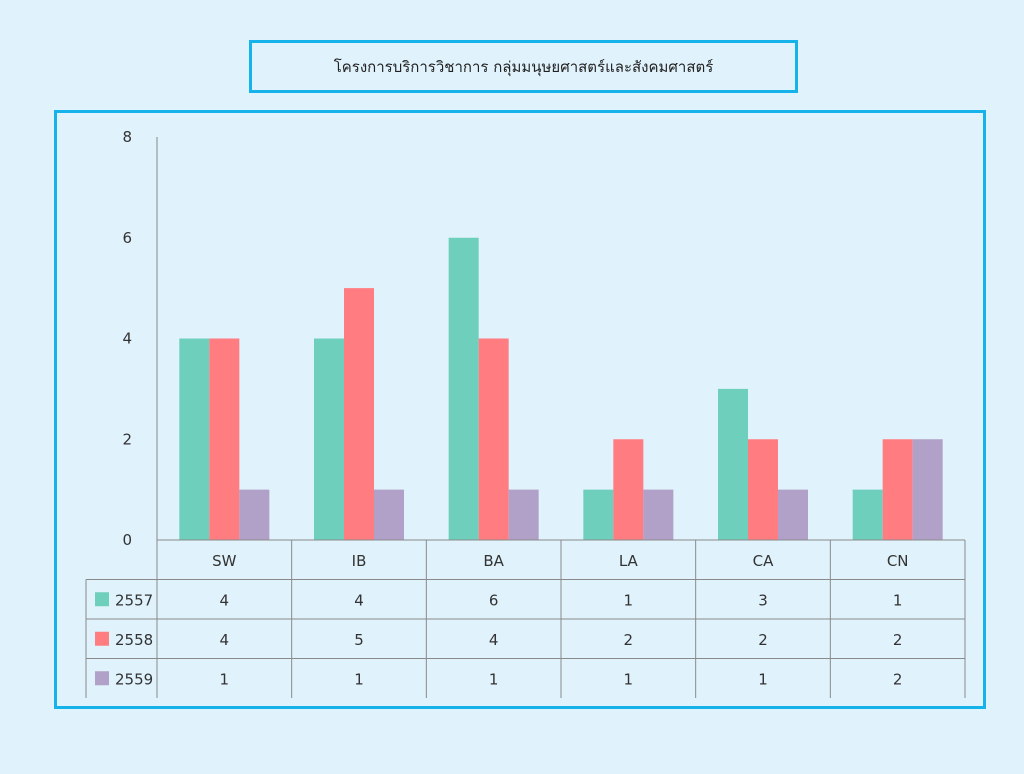  Describe the element at coordinates (389, 514) in the screenshot. I see `bar-2559-IB` at that location.